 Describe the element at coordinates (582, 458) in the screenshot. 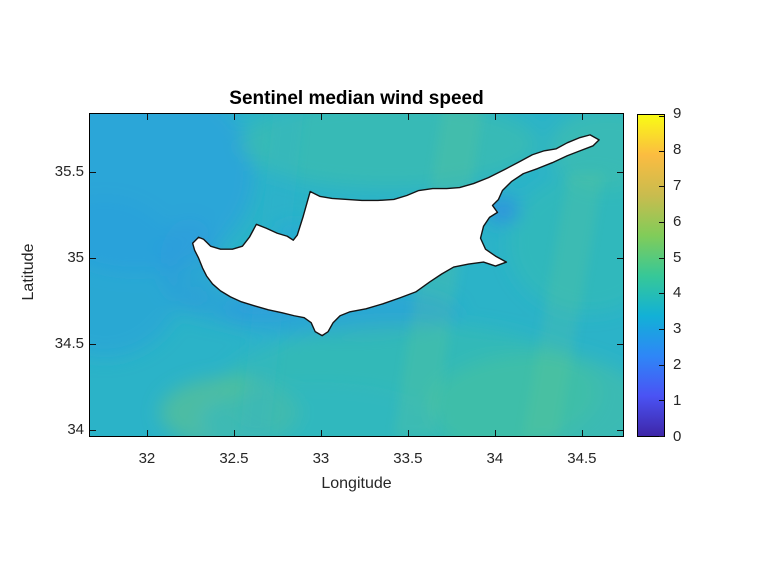

I see `x-tick-label: 34.5` at that location.